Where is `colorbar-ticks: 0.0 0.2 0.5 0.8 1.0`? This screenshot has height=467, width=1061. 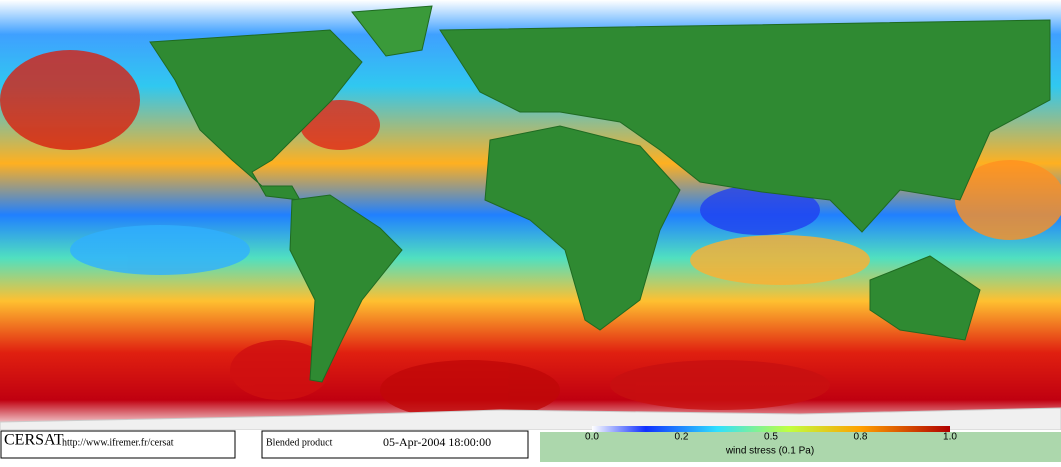 colorbar-ticks: 0.0 0.2 0.5 0.8 1.0 is located at coordinates (771, 437).